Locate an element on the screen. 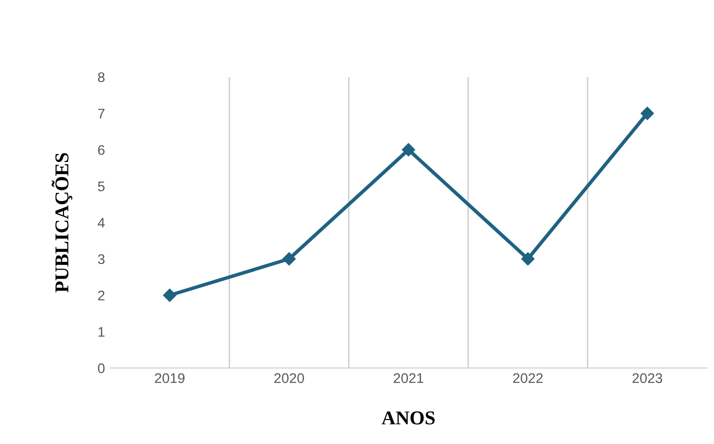  y-tick-label: 7 is located at coordinates (101, 113).